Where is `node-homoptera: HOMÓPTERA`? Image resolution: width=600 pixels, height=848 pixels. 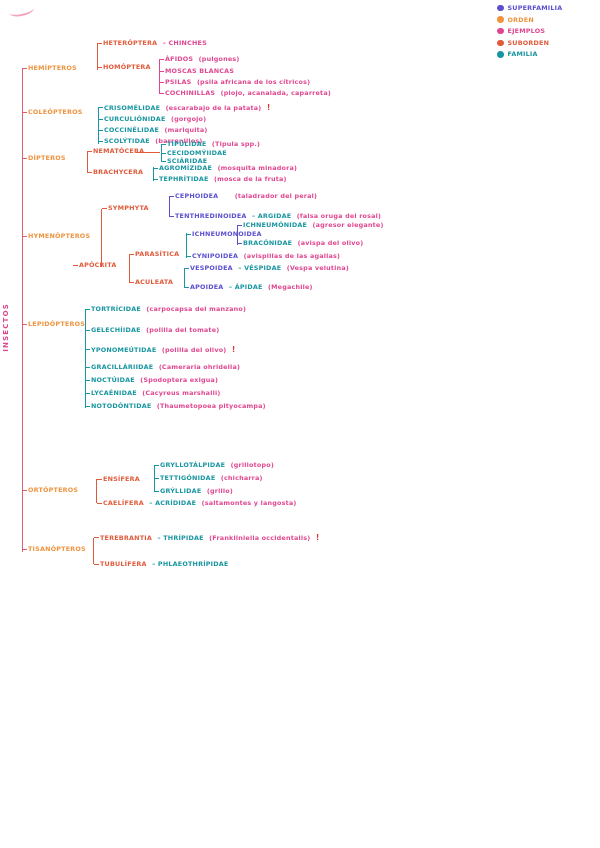
node-homoptera: HOMÓPTERA is located at coordinates (124, 67).